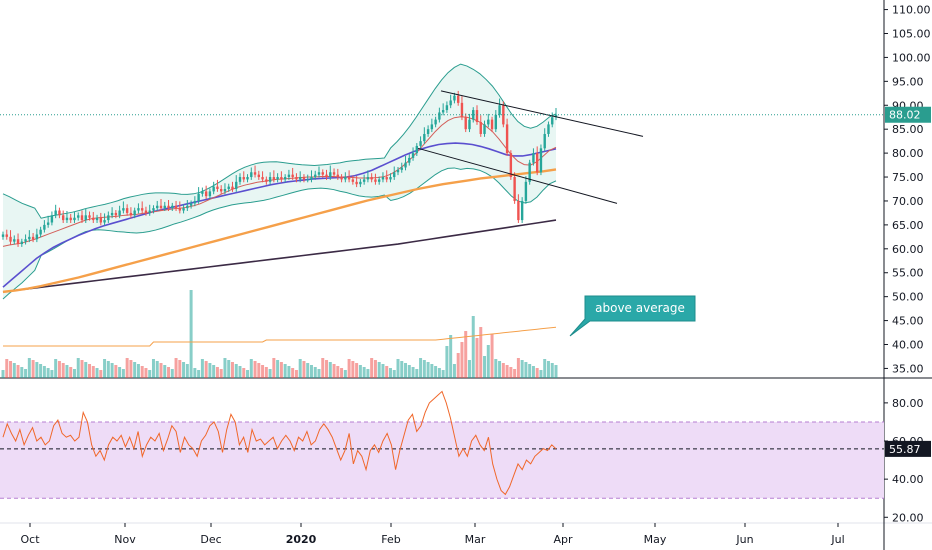 The image size is (932, 550). I want to click on rsi-tick-label: 20.00, so click(908, 517).